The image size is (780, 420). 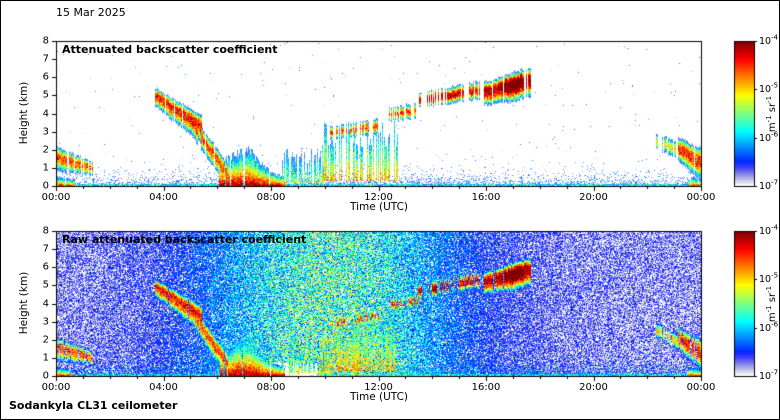 What do you see at coordinates (379, 207) in the screenshot?
I see `panel1-x-axis-label: Time (UTC)` at bounding box center [379, 207].